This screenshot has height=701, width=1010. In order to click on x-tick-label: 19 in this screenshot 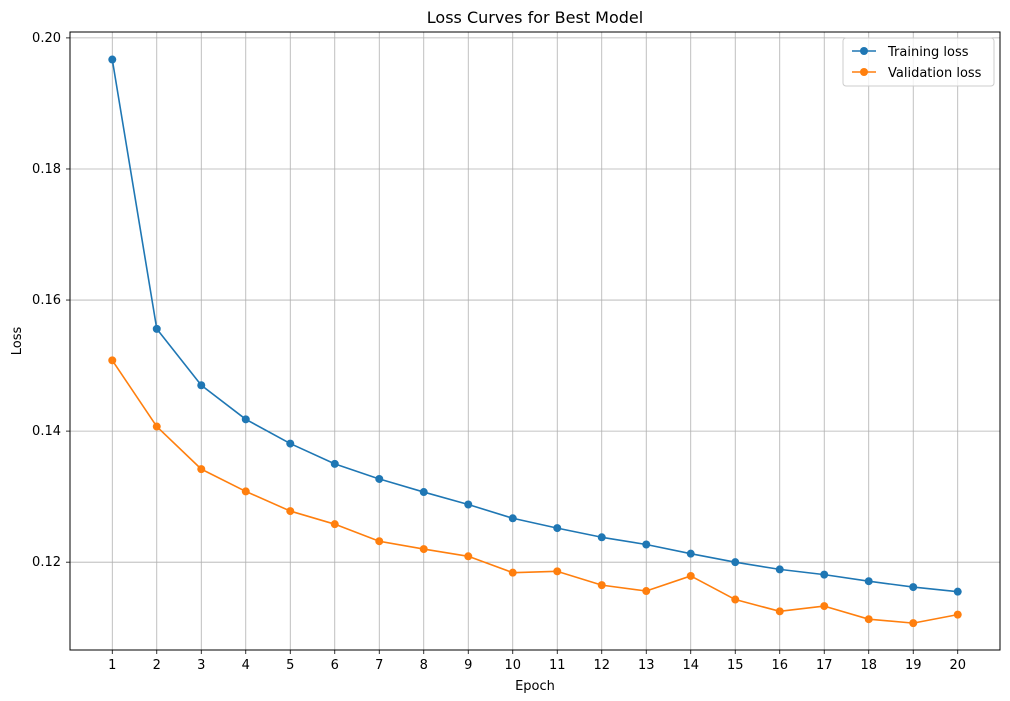, I will do `click(913, 665)`.